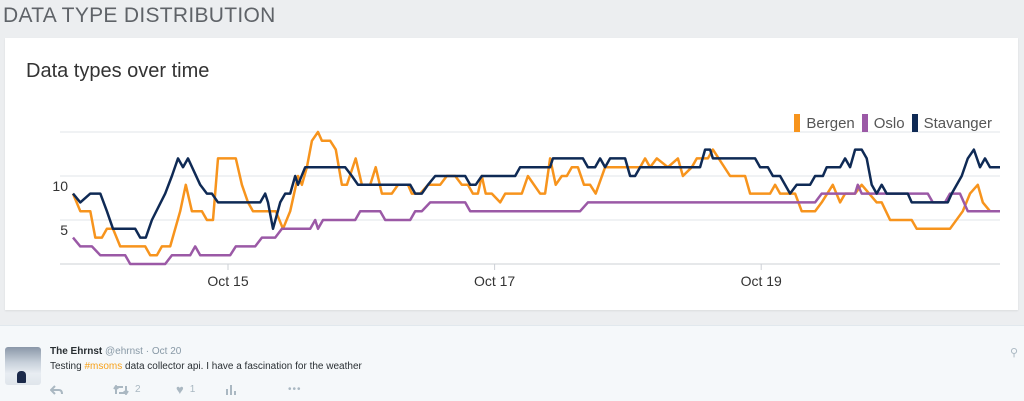 The image size is (1024, 401). I want to click on retweet-button: 2, so click(144, 389).